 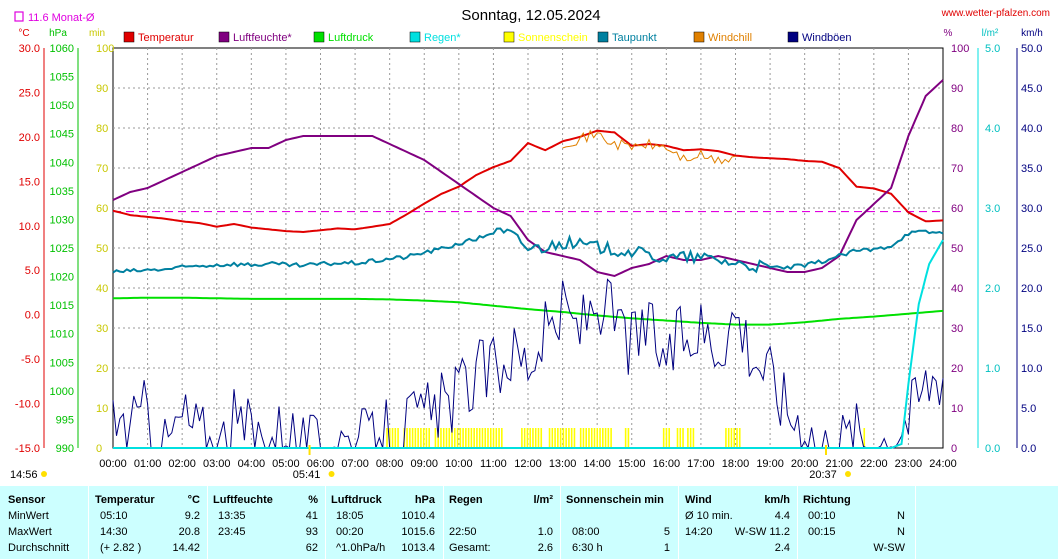 What do you see at coordinates (62, 192) in the screenshot?
I see `hpa-tick-label: 1035` at bounding box center [62, 192].